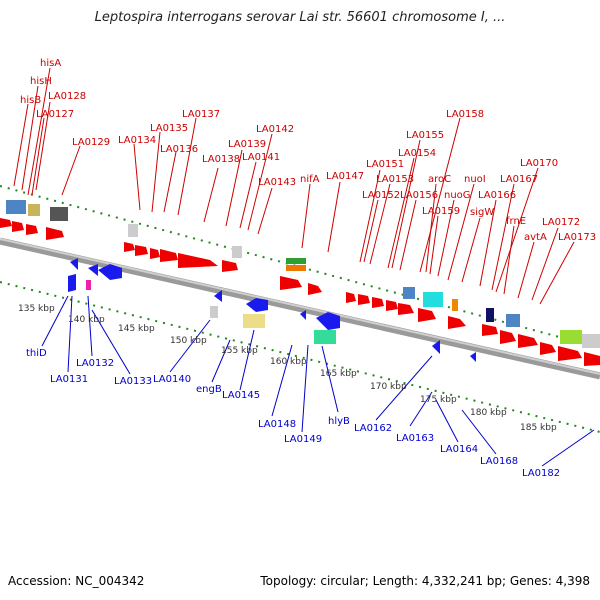 This screenshot has width=600, height=600. What do you see at coordinates (95, 363) in the screenshot?
I see `gene-label-LA0132: LA0132` at bounding box center [95, 363].